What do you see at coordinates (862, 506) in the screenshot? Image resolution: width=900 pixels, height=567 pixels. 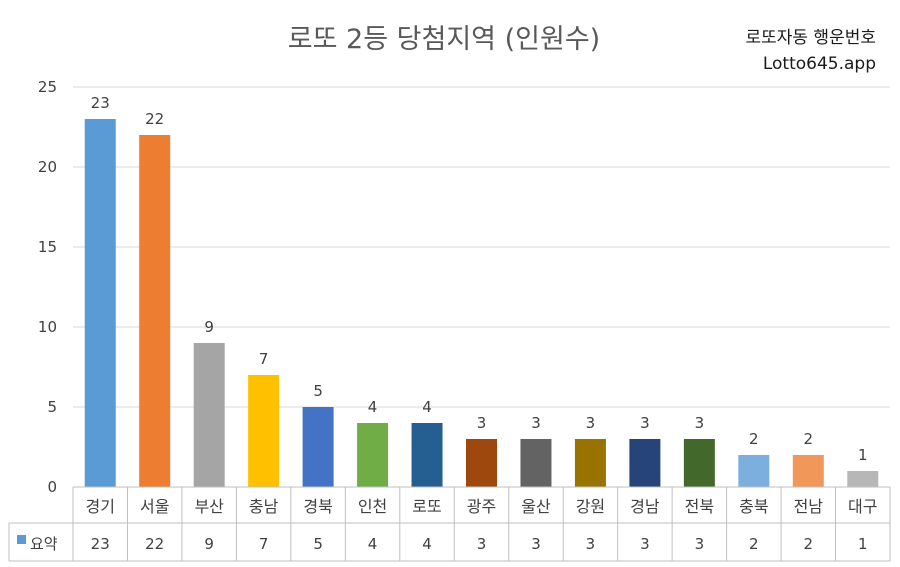 I see `x-tick-label: 대구` at bounding box center [862, 506].